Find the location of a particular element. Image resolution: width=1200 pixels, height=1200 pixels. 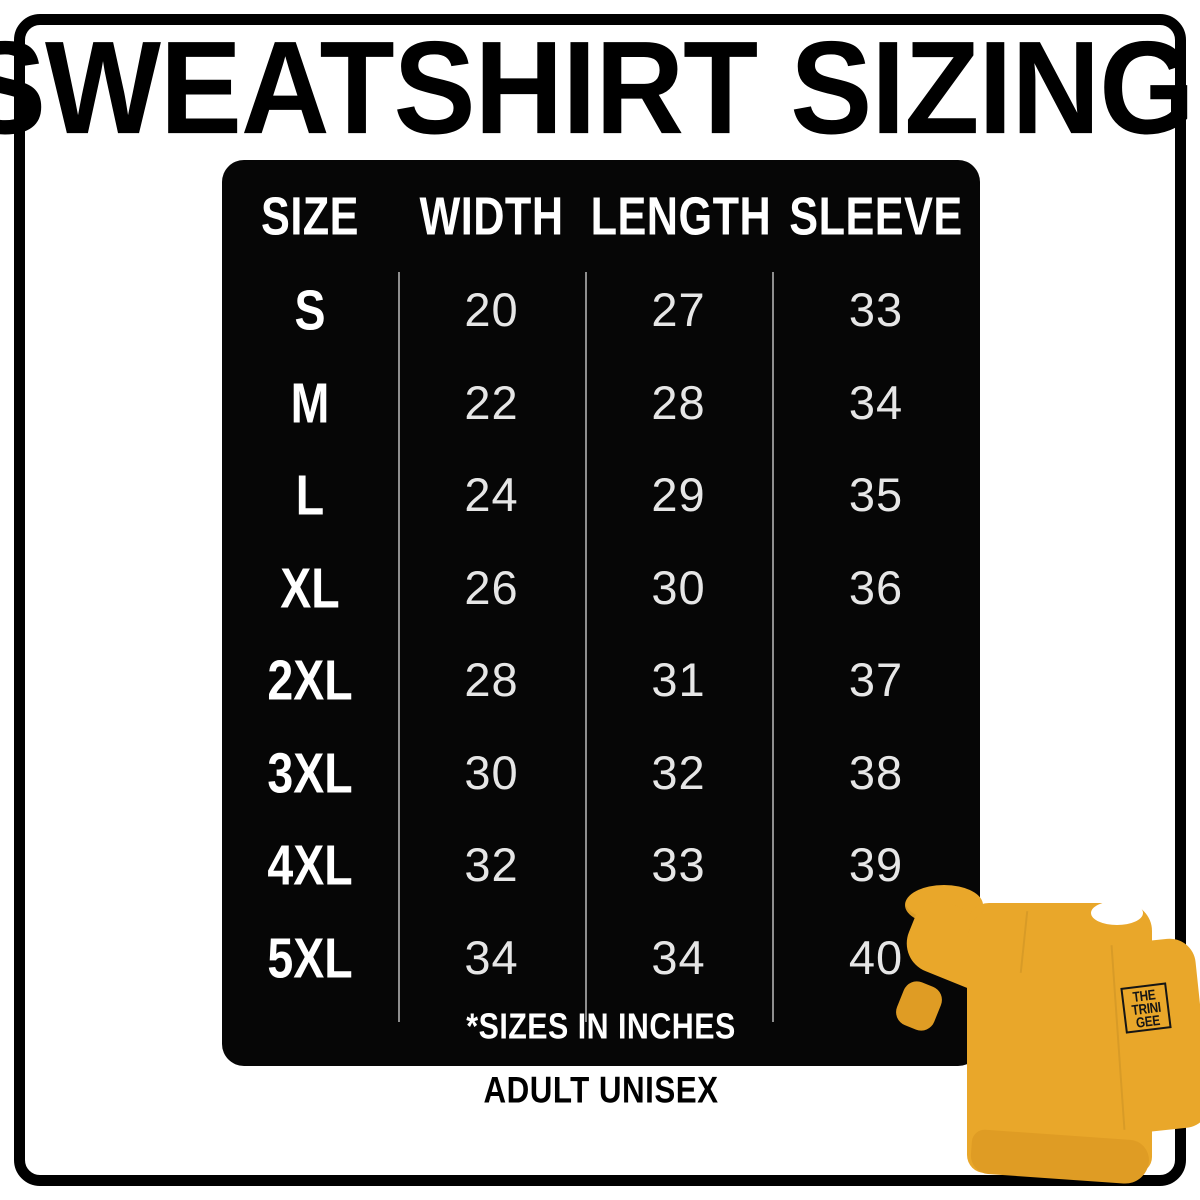

cell-sleeve: 40 is located at coordinates (876, 957).